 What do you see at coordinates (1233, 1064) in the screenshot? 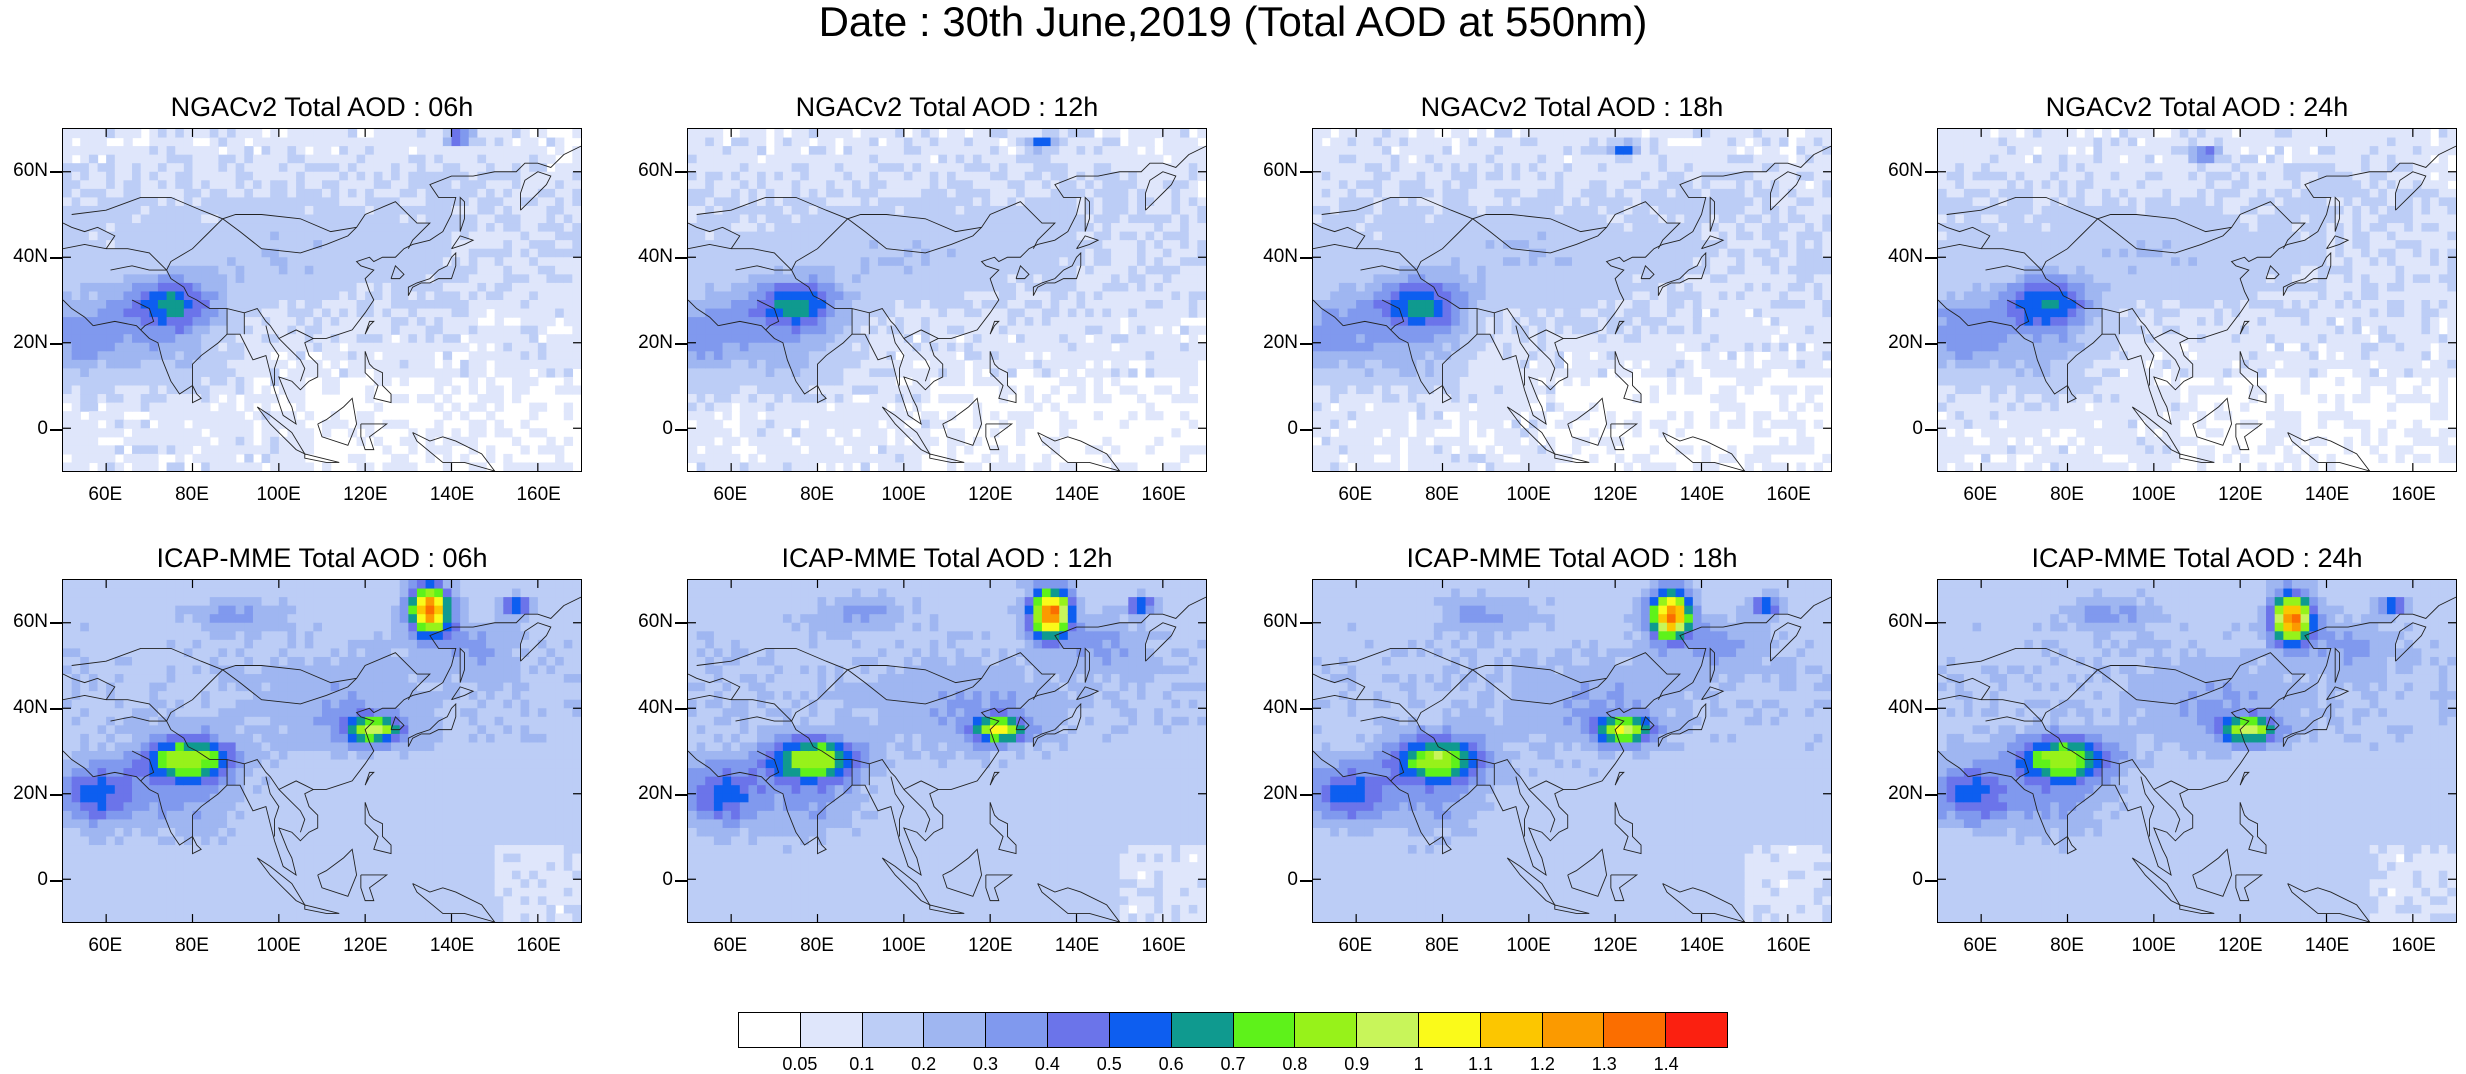
I see `colorbar-label: 0.7` at bounding box center [1233, 1064].